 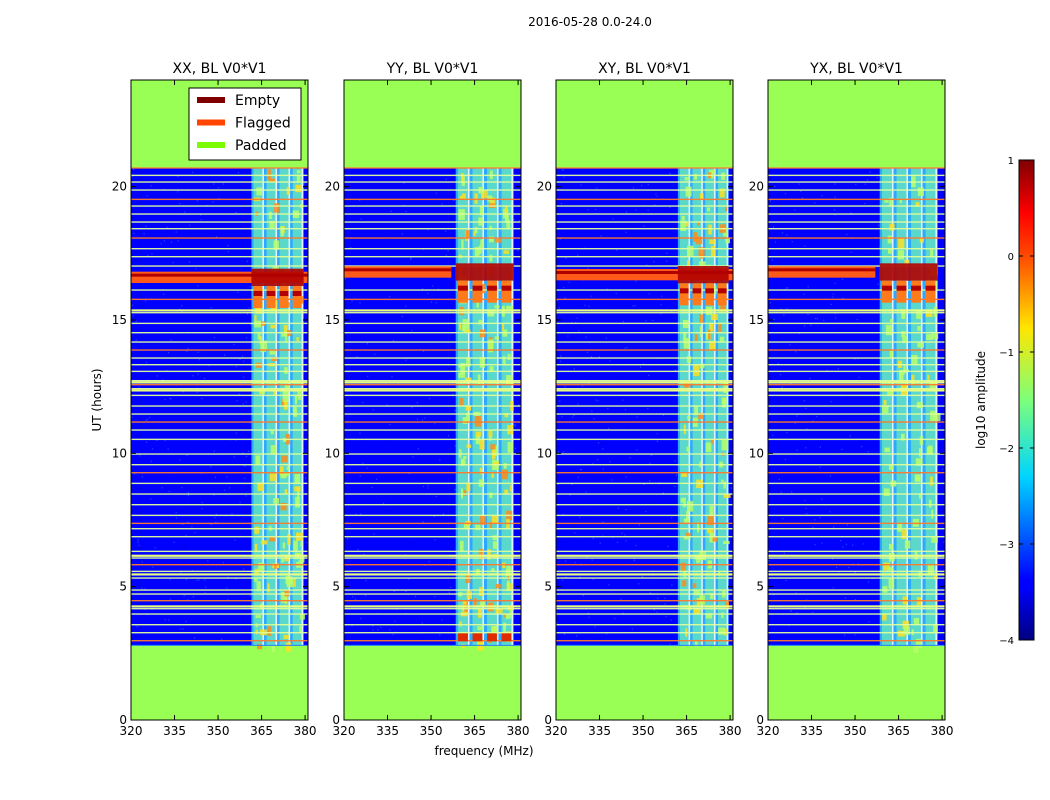 What do you see at coordinates (644, 272) in the screenshot?
I see `empty-stripe-core` at bounding box center [644, 272].